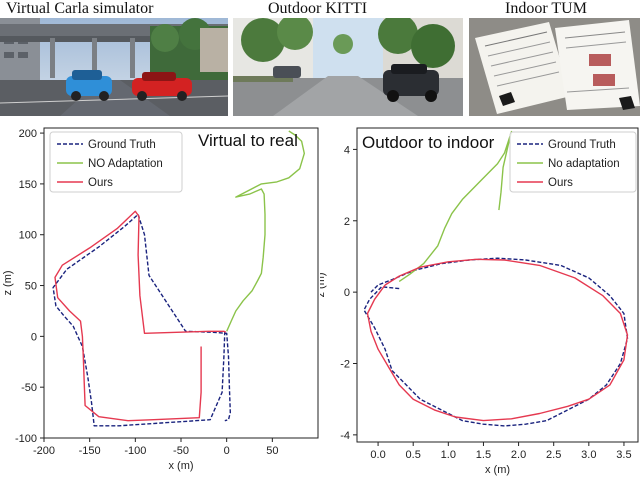 The image size is (640, 482). Describe the element at coordinates (377, 455) in the screenshot. I see `x-tick-label: 0.0` at that location.